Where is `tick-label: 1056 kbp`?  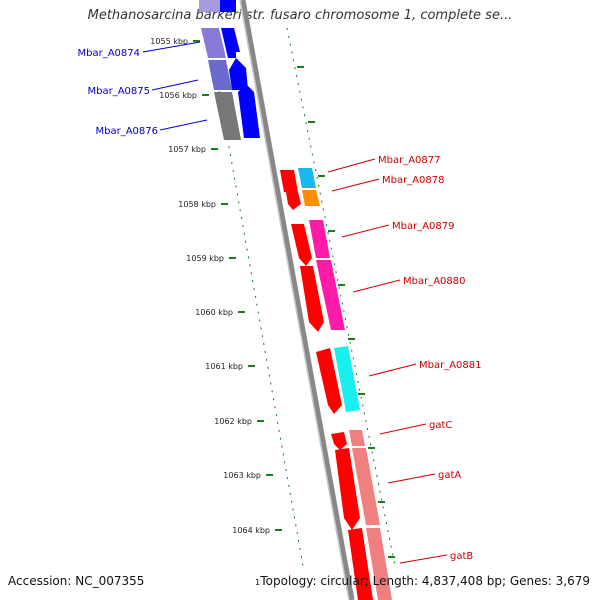
tick-label: 1056 kbp is located at coordinates (178, 95).